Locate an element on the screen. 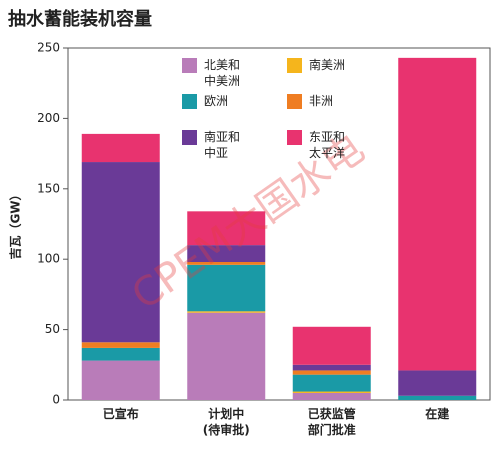 The width and height of the screenshot is (500, 453). y-tick-label: 50 is located at coordinates (52, 329).